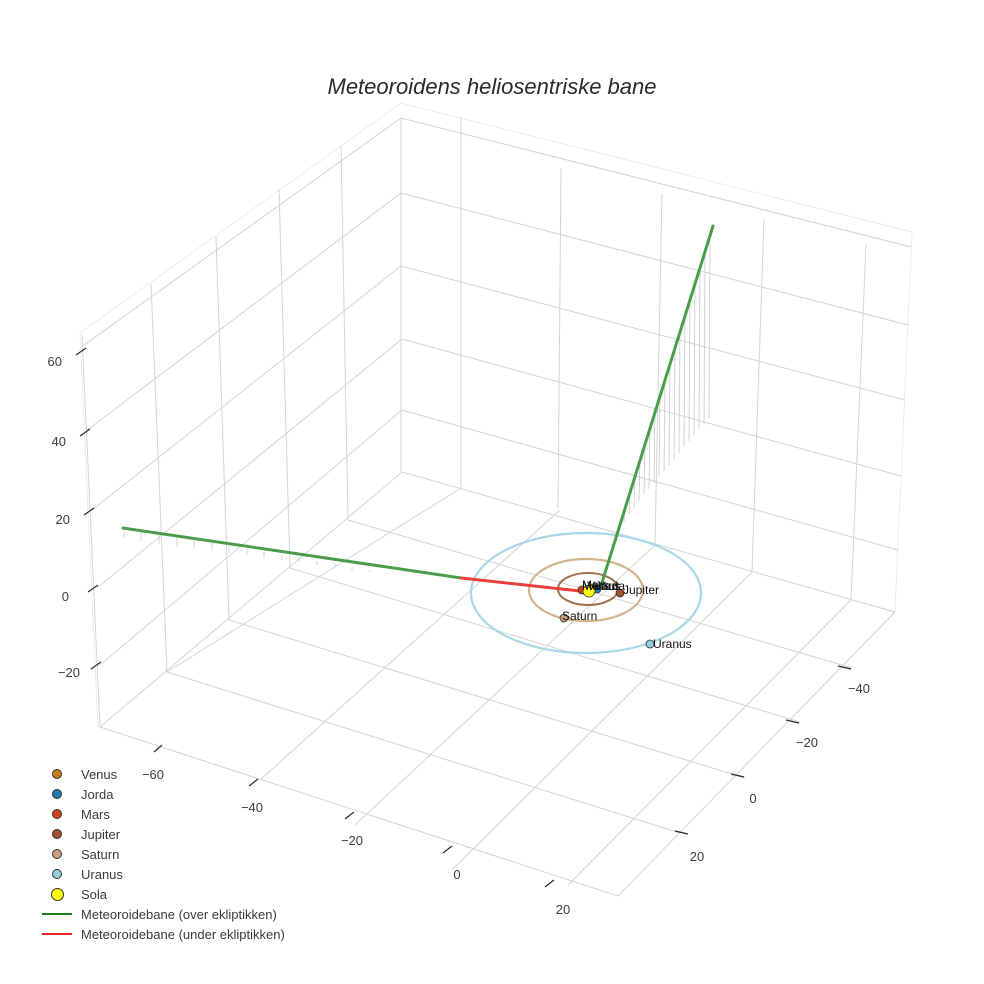 This screenshot has width=984, height=984. What do you see at coordinates (183, 934) in the screenshot?
I see `legend-label: Meteoroidebane (under ekliptikken)` at bounding box center [183, 934].